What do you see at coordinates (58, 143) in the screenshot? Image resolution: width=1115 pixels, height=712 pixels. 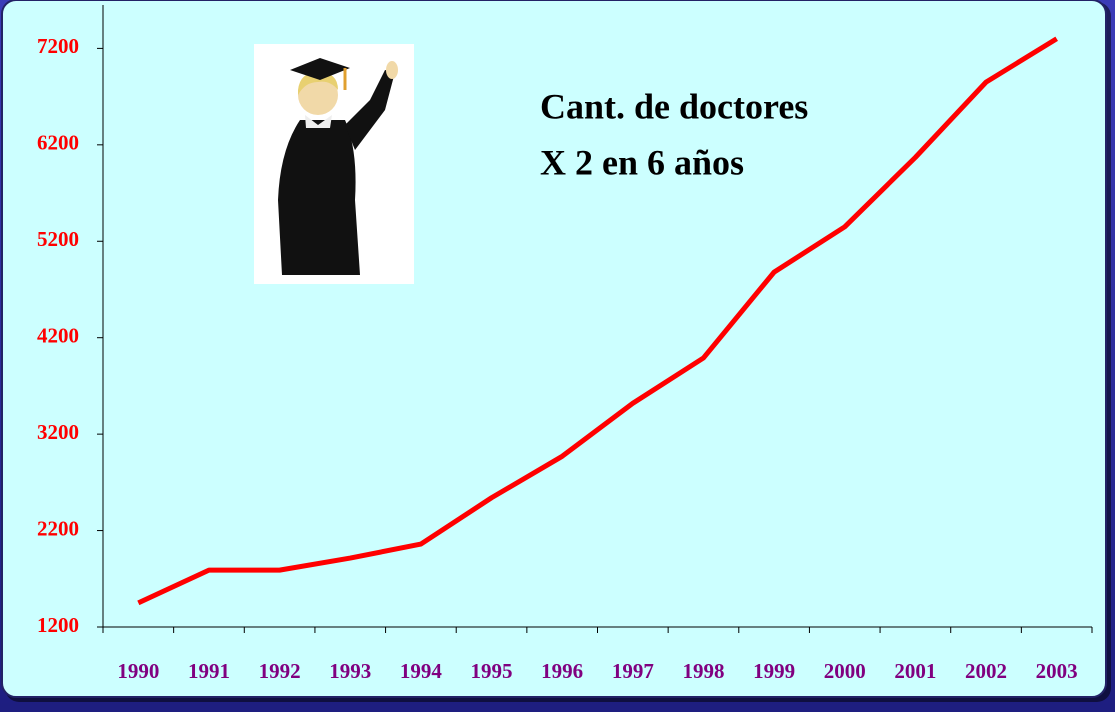 I see `y-tick-label: 6200` at bounding box center [58, 143].